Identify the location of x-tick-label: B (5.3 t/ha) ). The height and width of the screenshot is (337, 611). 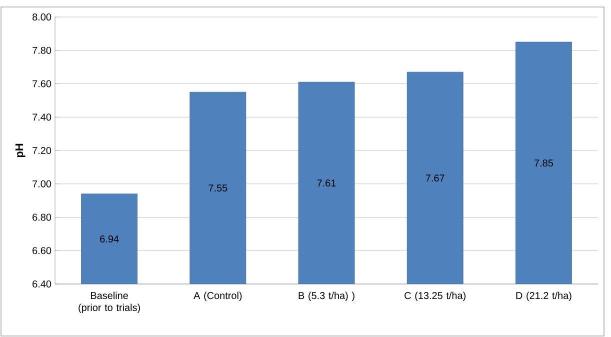
(326, 297).